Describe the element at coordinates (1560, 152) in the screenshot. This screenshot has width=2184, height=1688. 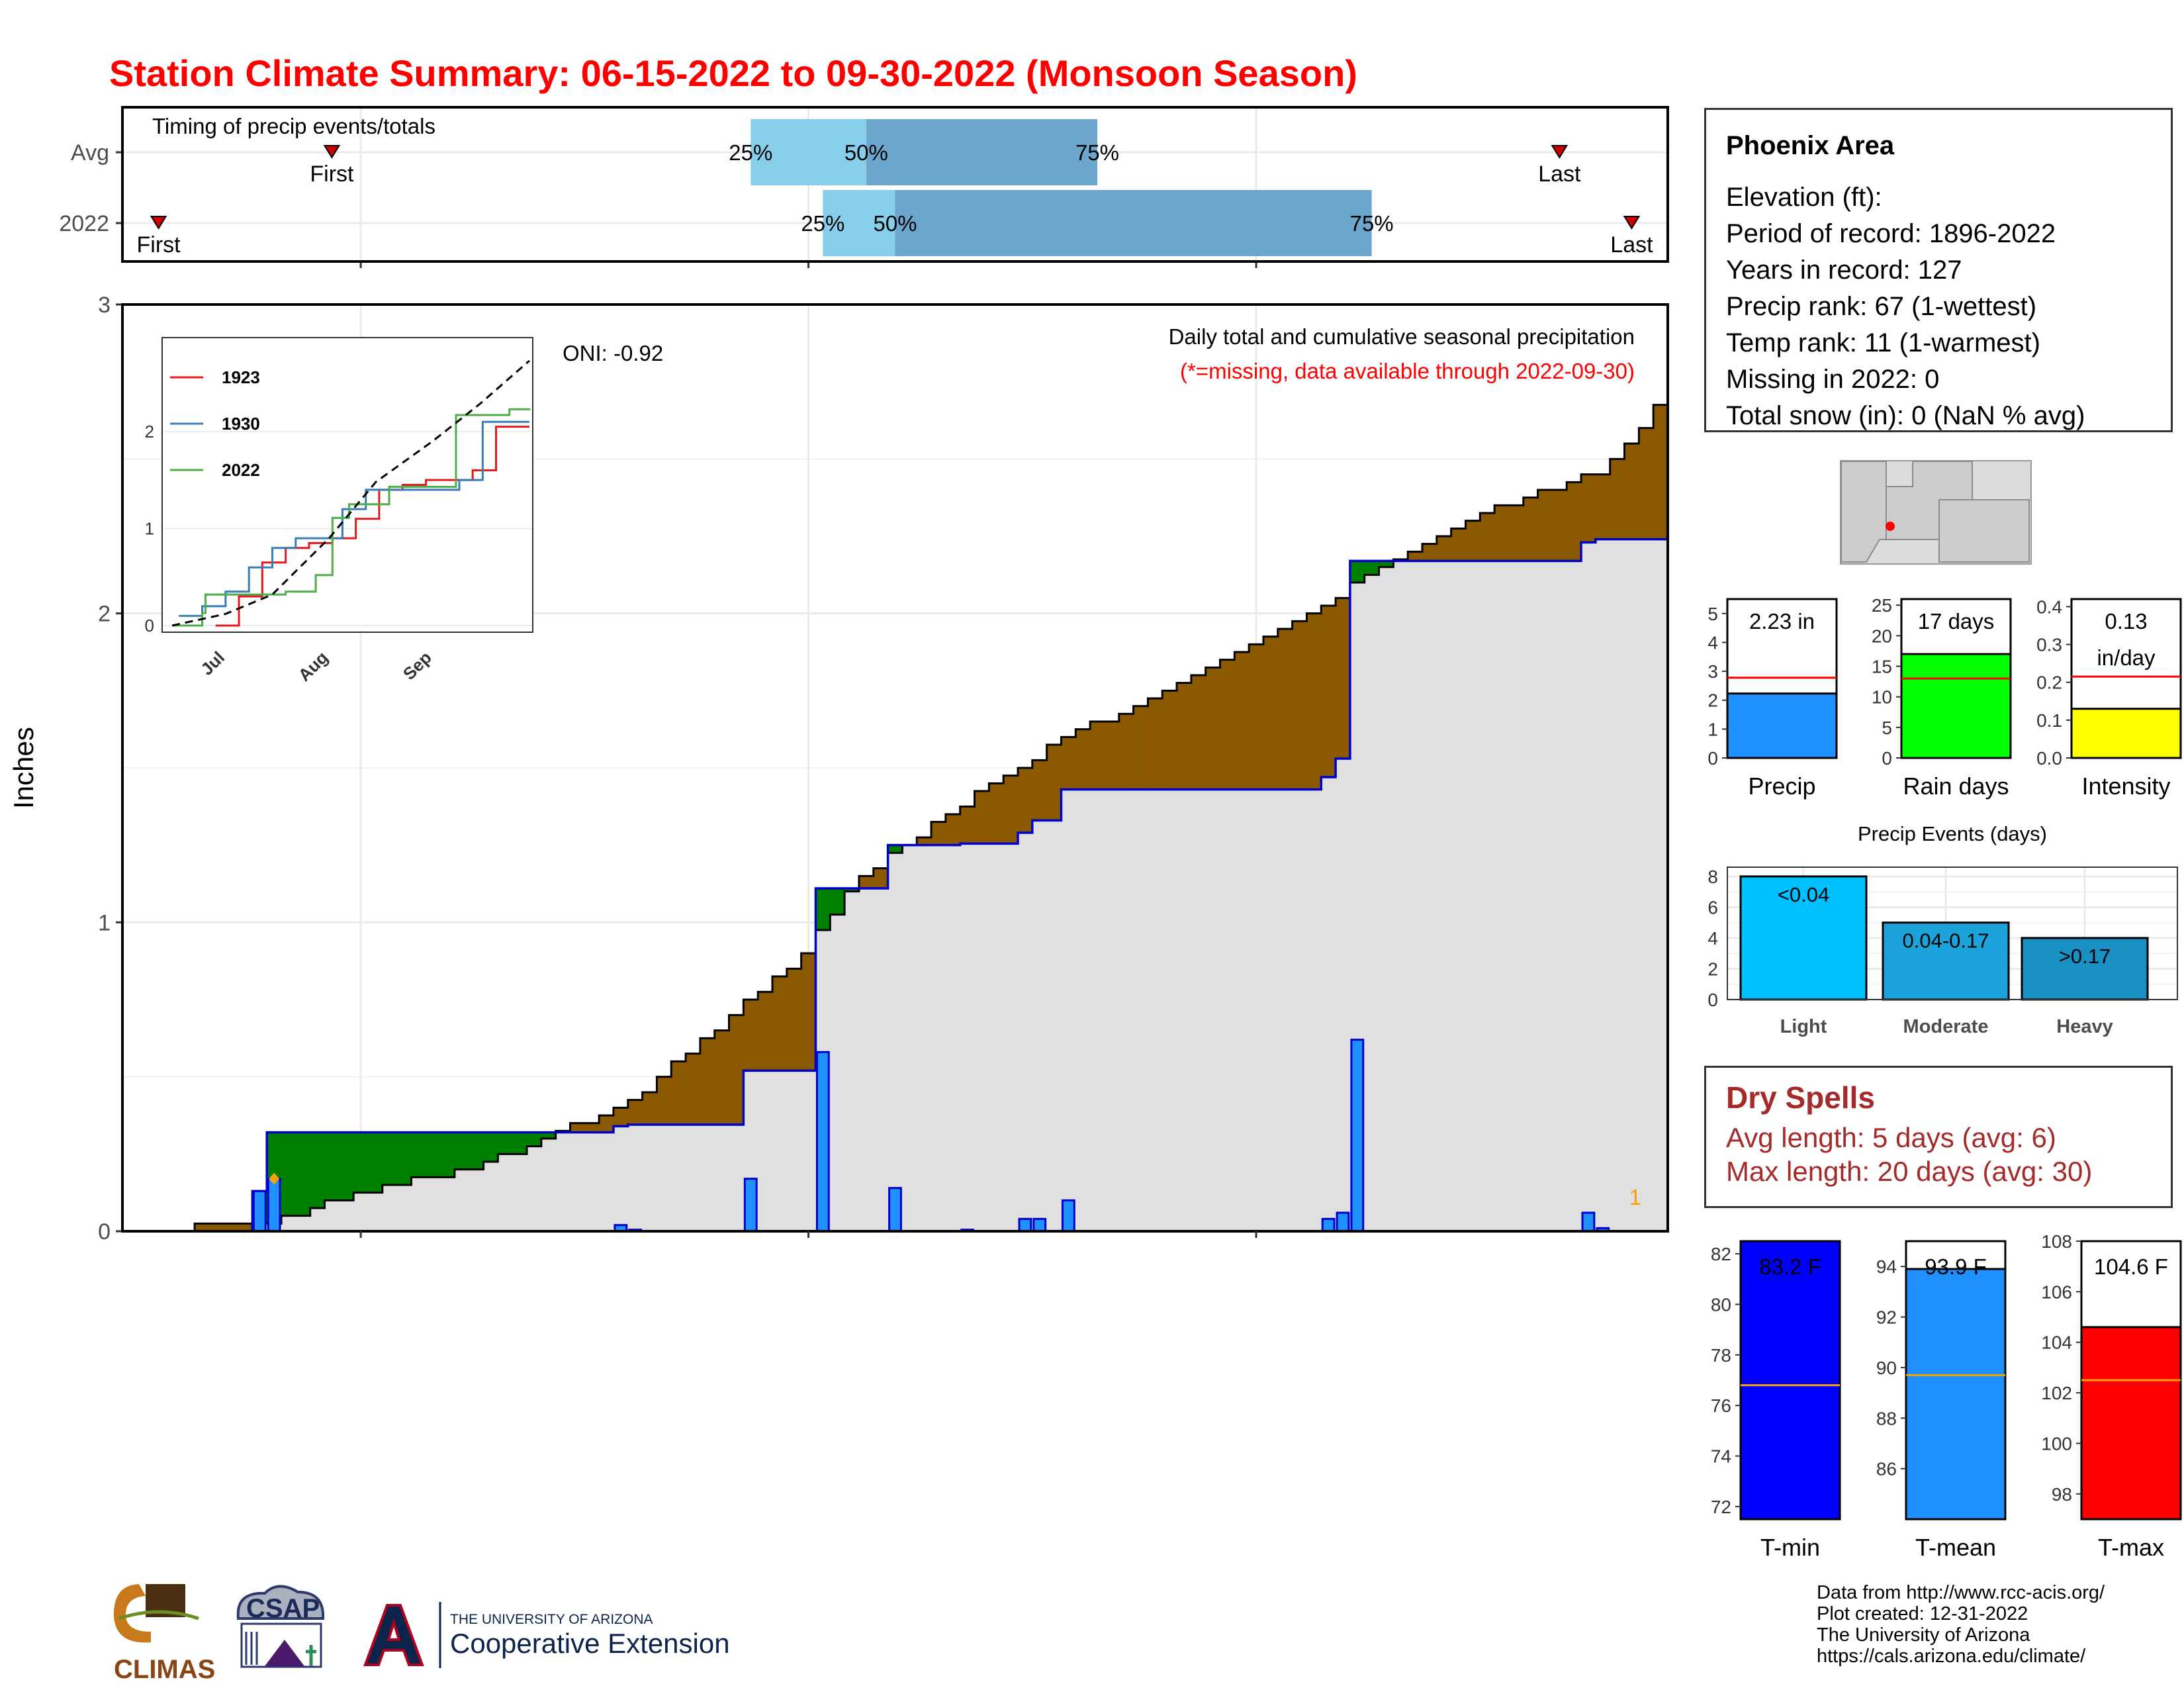
I see `last-marker` at that location.